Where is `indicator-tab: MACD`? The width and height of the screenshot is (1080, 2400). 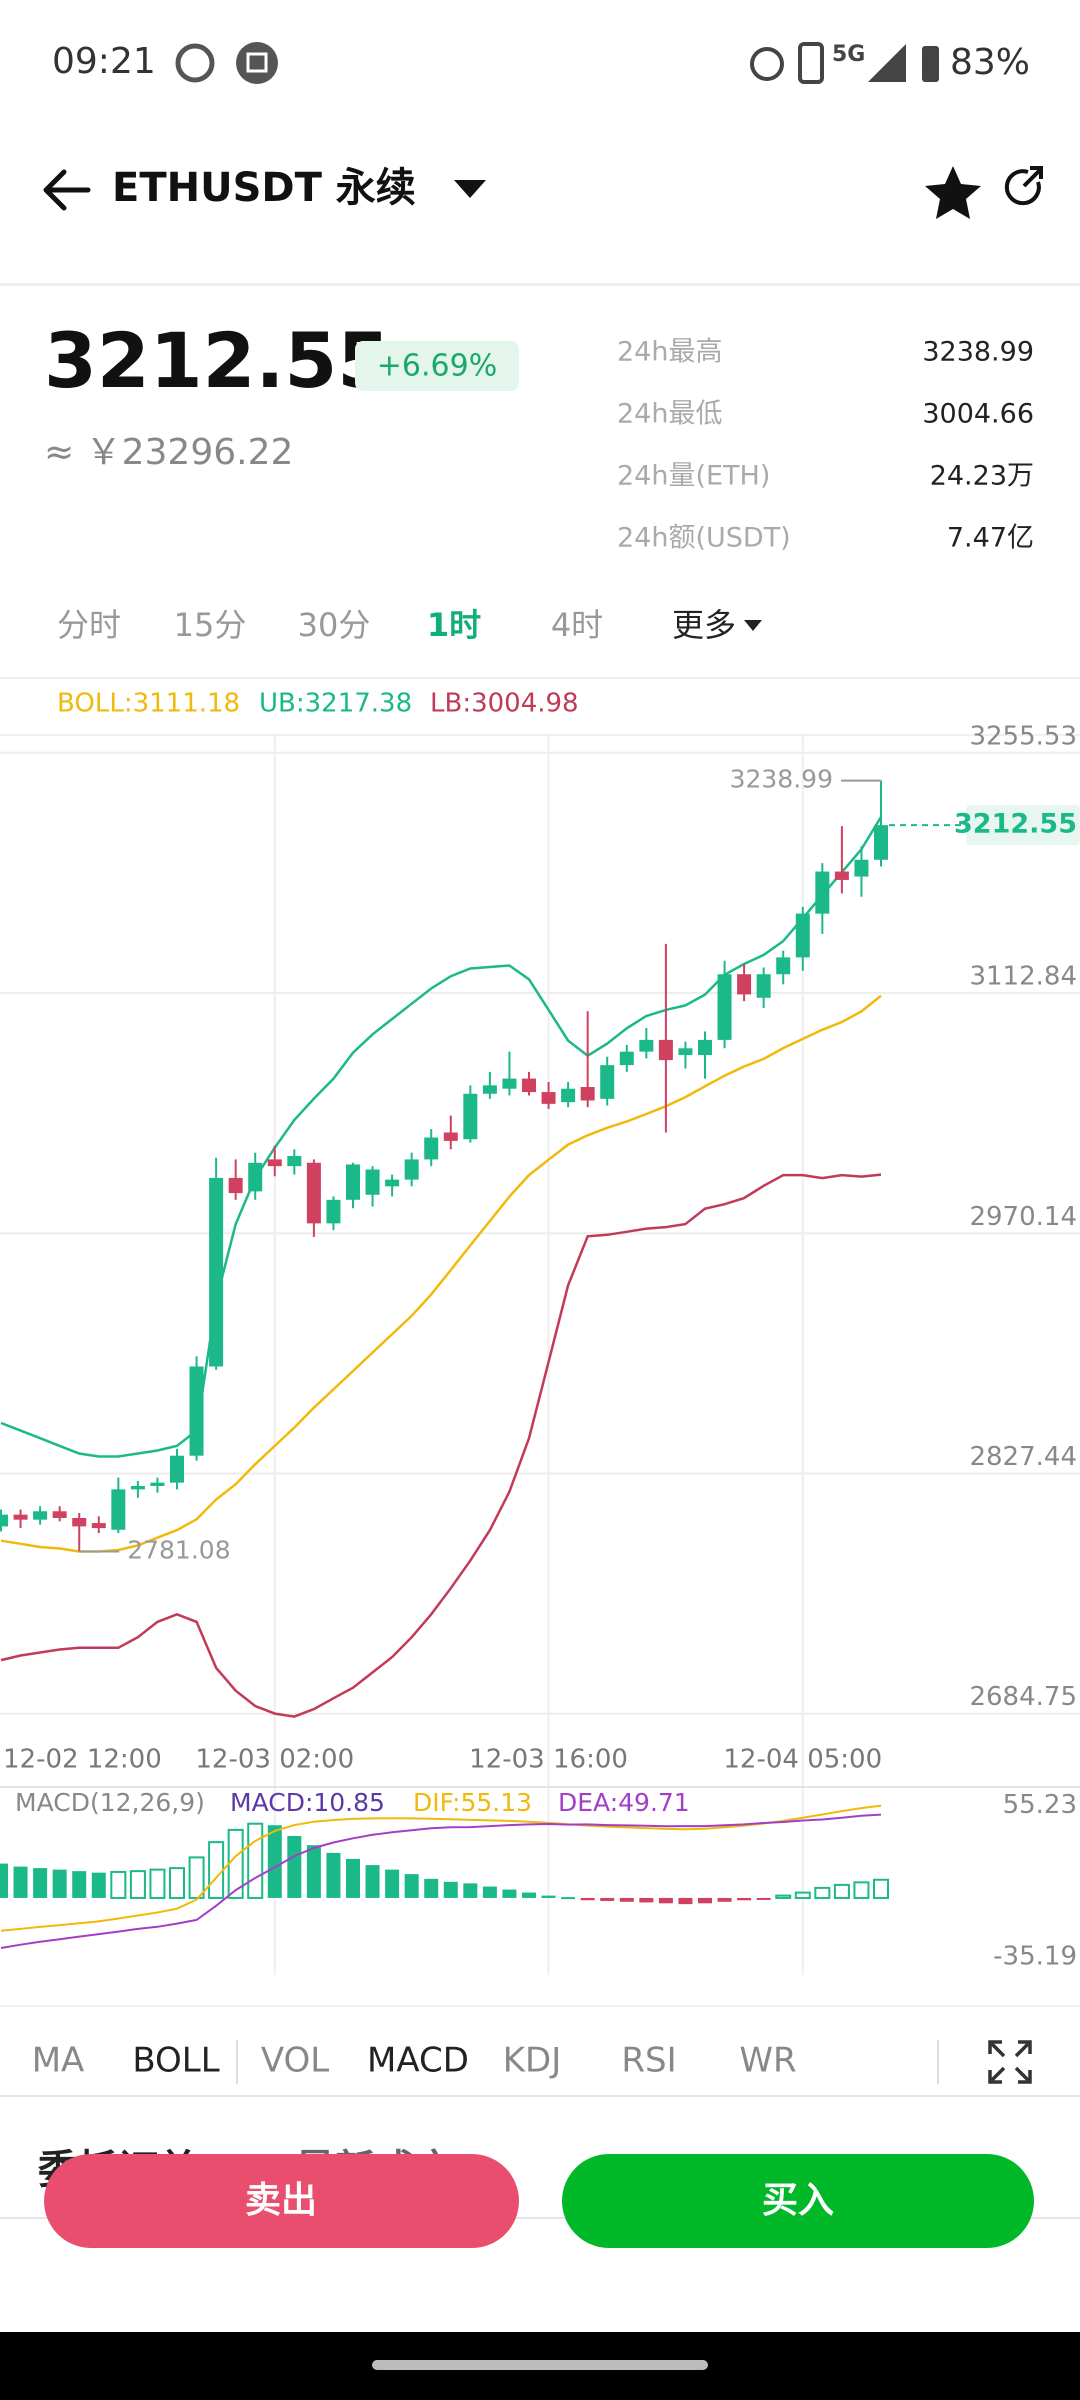
indicator-tab: MACD is located at coordinates (418, 2061).